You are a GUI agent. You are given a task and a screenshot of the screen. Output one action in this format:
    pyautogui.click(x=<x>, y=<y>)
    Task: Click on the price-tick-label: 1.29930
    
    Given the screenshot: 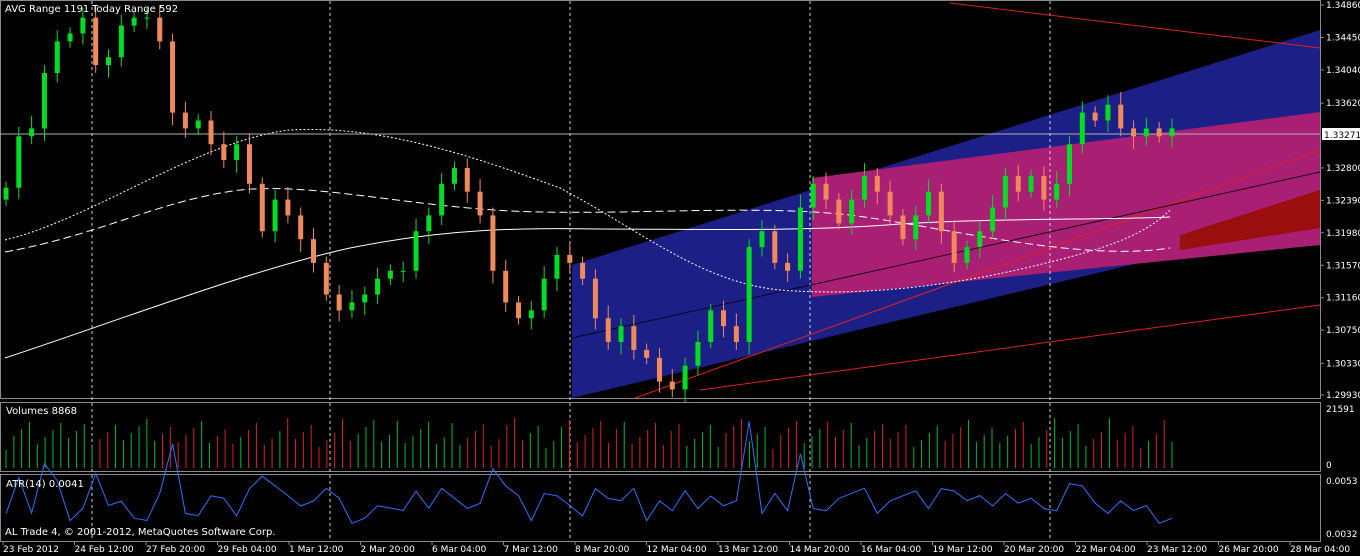 What is the action you would take?
    pyautogui.click(x=1343, y=396)
    